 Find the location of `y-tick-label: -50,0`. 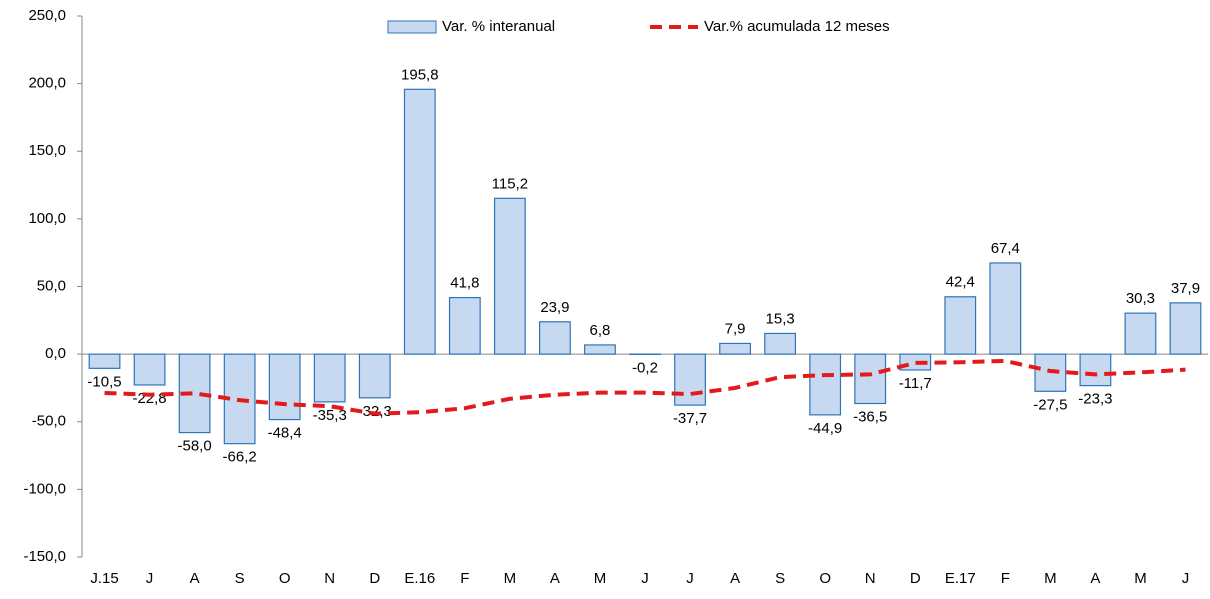

y-tick-label: -50,0 is located at coordinates (49, 421).